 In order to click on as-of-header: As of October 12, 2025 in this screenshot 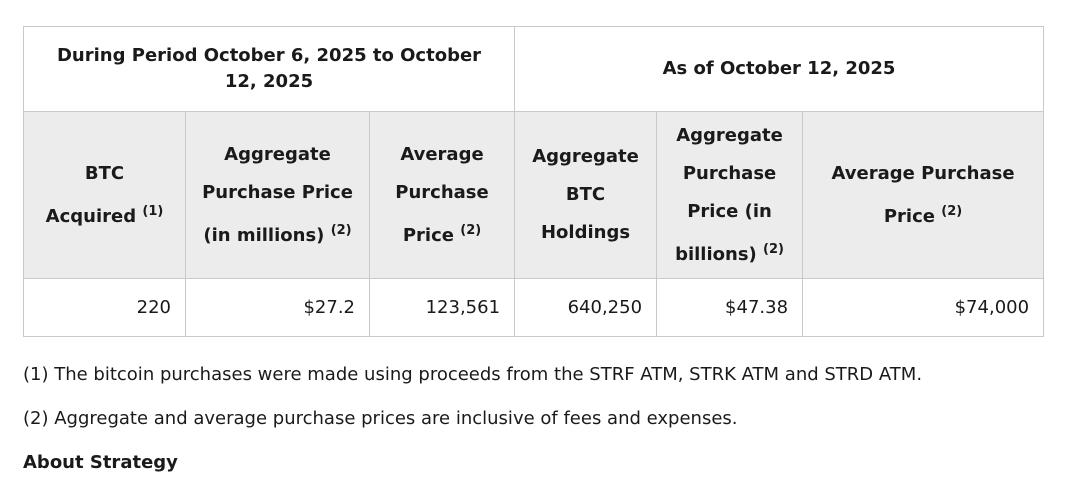, I will do `click(779, 69)`.